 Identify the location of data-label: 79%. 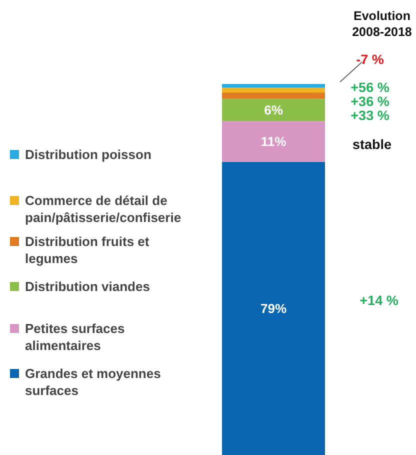
(273, 308).